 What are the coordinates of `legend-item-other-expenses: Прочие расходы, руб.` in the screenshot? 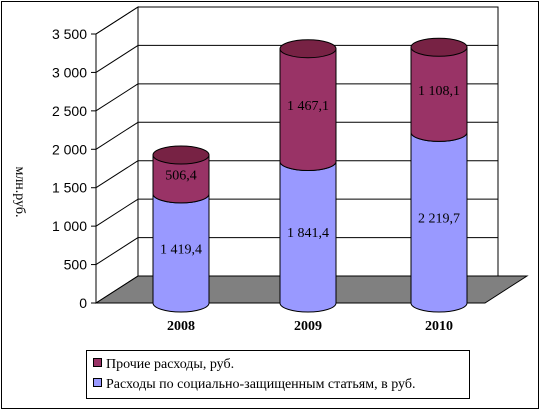 It's located at (163, 365).